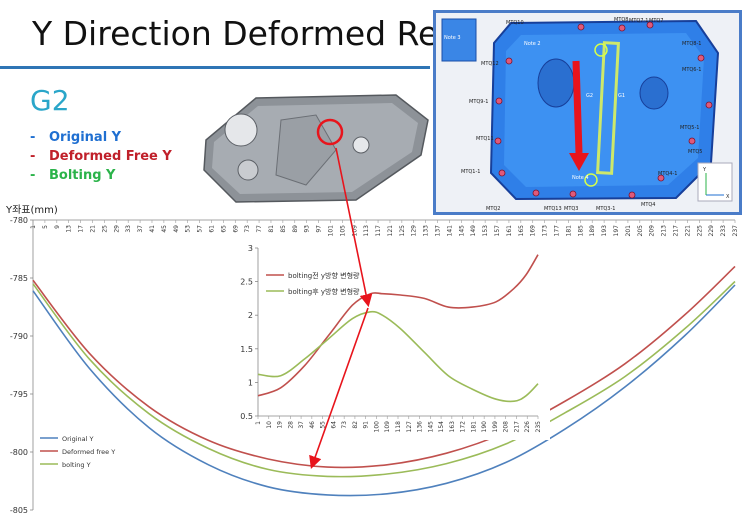  I want to click on x-tick-label: 113, so click(366, 231).